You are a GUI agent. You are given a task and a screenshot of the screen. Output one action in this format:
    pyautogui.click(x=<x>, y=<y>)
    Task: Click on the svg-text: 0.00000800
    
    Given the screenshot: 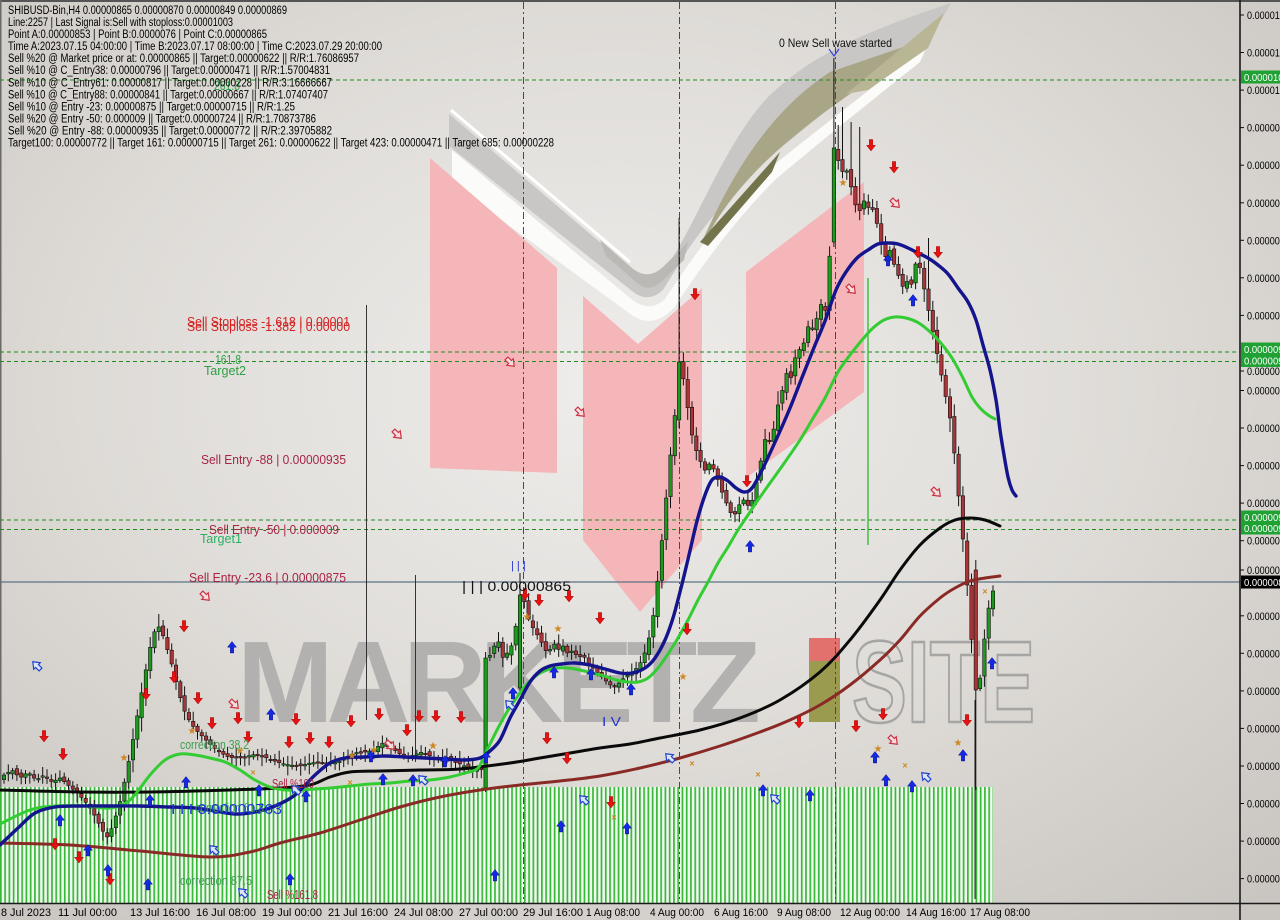 What is the action you would take?
    pyautogui.click(x=1263, y=842)
    